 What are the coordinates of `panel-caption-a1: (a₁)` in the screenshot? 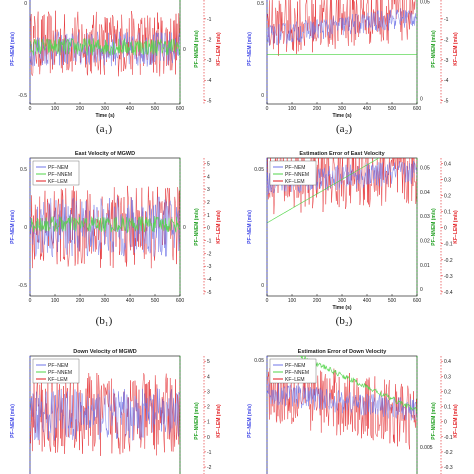 It's located at (104, 129).